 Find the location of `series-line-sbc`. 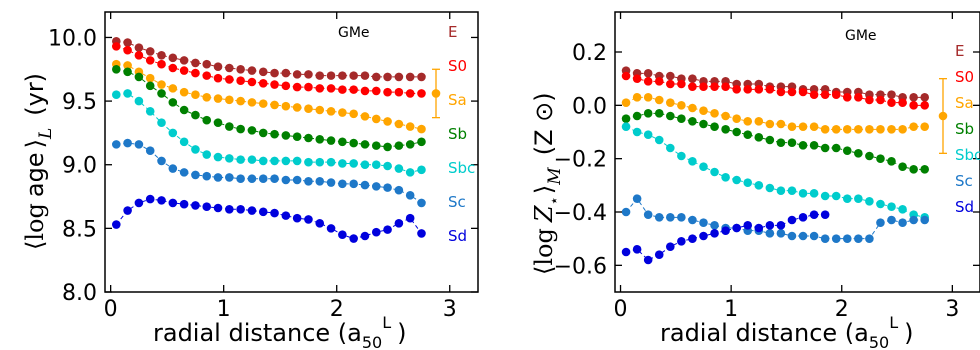

series-line-sbc is located at coordinates (775, 172).